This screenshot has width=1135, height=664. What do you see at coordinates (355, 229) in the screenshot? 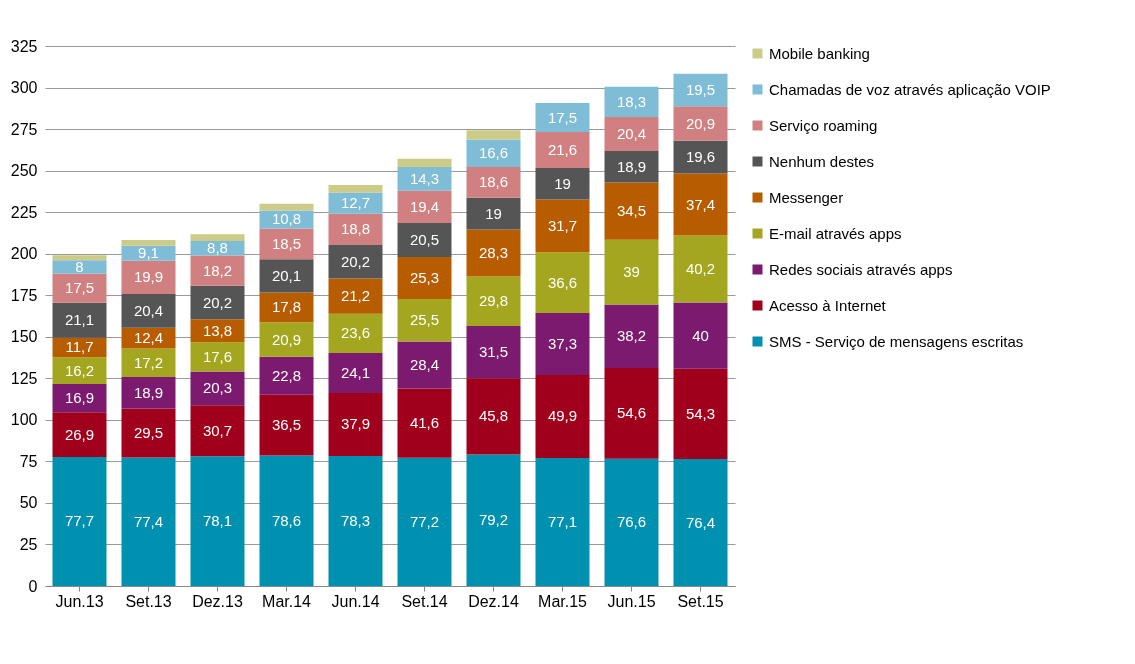
I see `data-label: 18,8` at bounding box center [355, 229].